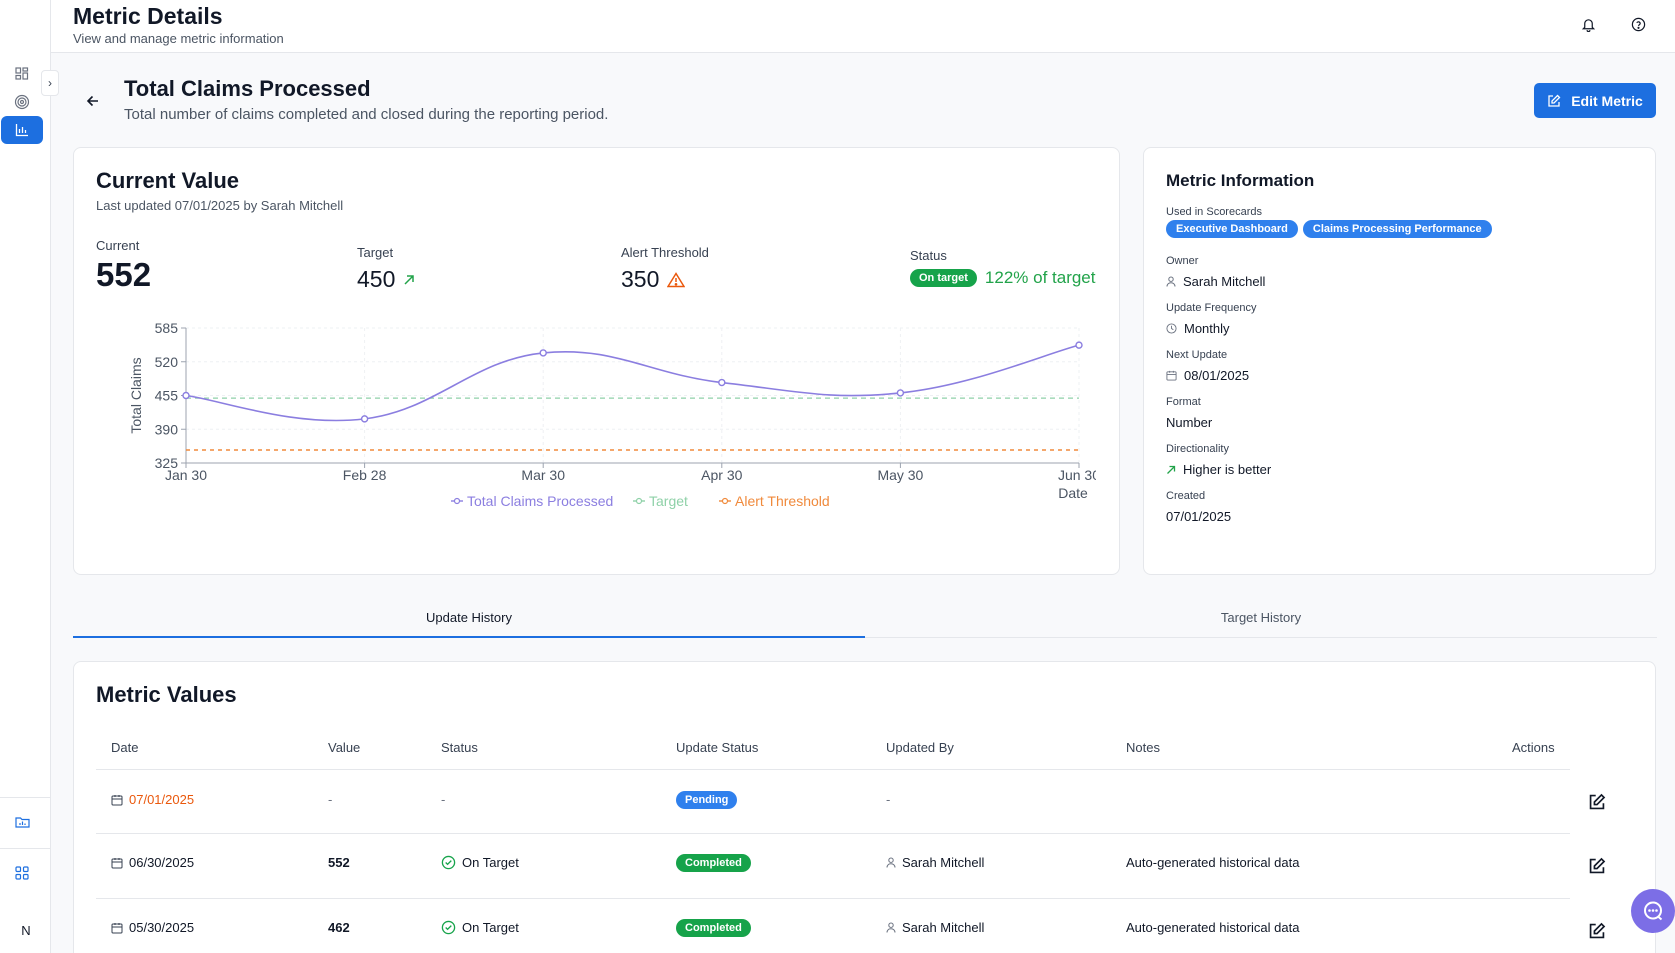 The image size is (1675, 953). What do you see at coordinates (1183, 402) in the screenshot?
I see `format-label: Format` at bounding box center [1183, 402].